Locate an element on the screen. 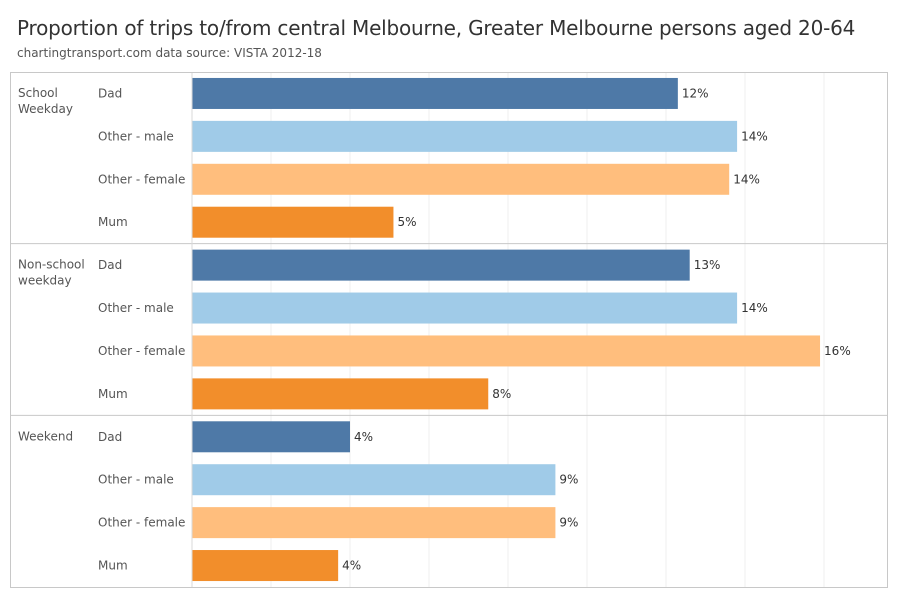 The height and width of the screenshot is (600, 900). data-label: 12% is located at coordinates (695, 93).